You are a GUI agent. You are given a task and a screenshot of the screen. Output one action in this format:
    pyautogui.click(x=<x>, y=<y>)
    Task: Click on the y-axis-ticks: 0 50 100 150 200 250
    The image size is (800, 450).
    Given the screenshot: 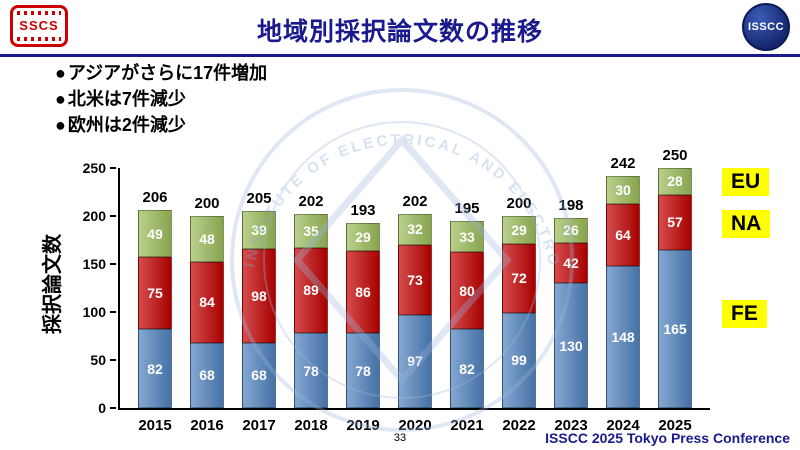 What is the action you would take?
    pyautogui.click(x=91, y=288)
    